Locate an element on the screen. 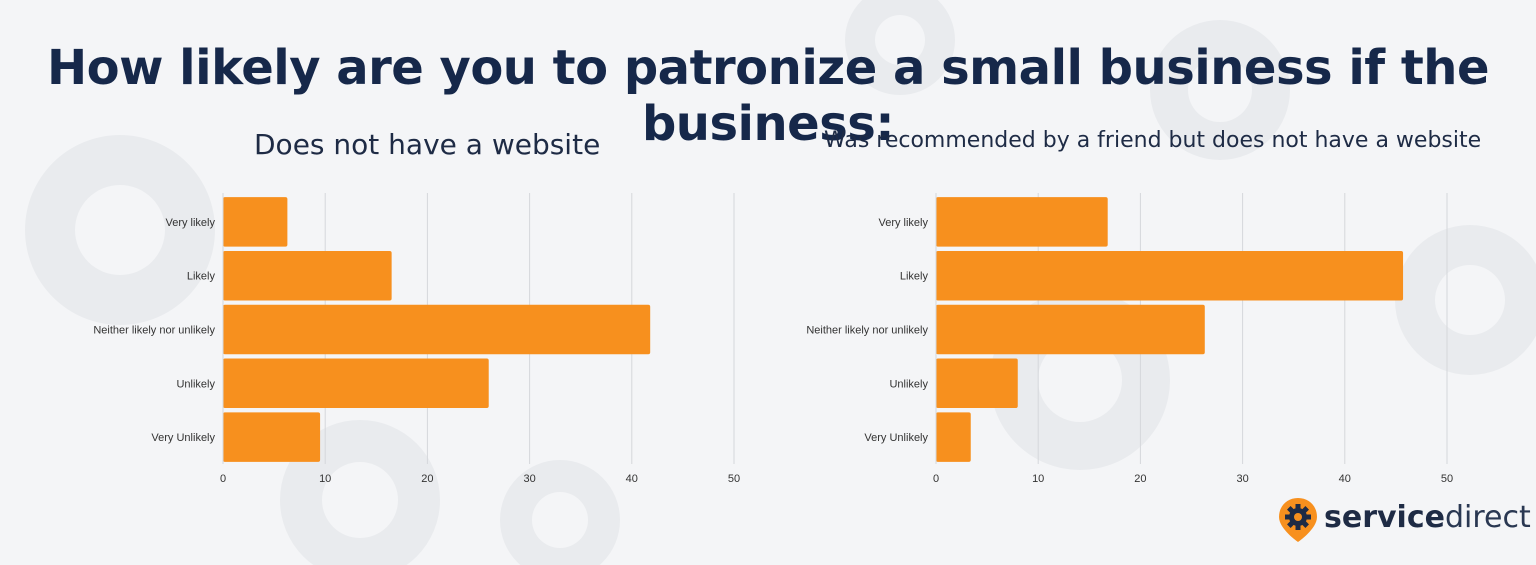 This screenshot has height=565, width=1536. chart-title-1: Does not have a website is located at coordinates (427, 144).